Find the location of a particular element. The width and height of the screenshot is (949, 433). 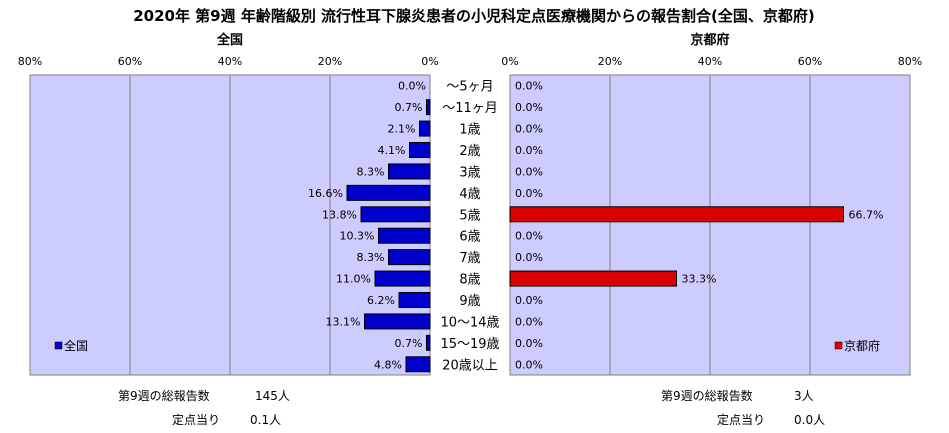

national-per-value: 0.1人 is located at coordinates (266, 420).